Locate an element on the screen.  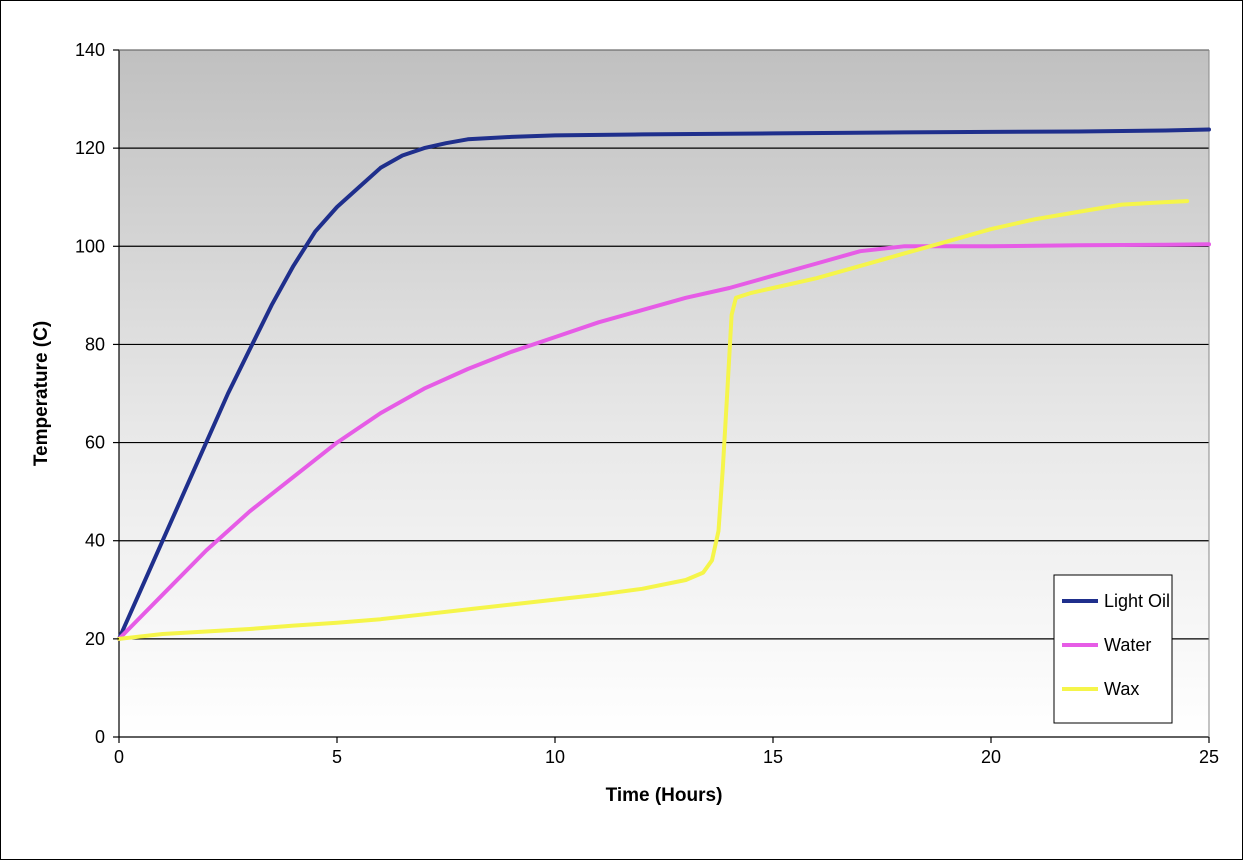
legend-label-light-oil: Light Oil is located at coordinates (1137, 601).